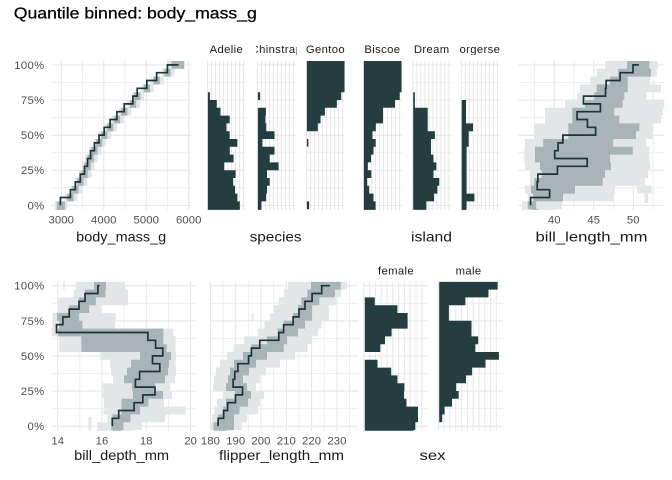  I want to click on svg-text: 50, so click(633, 221).